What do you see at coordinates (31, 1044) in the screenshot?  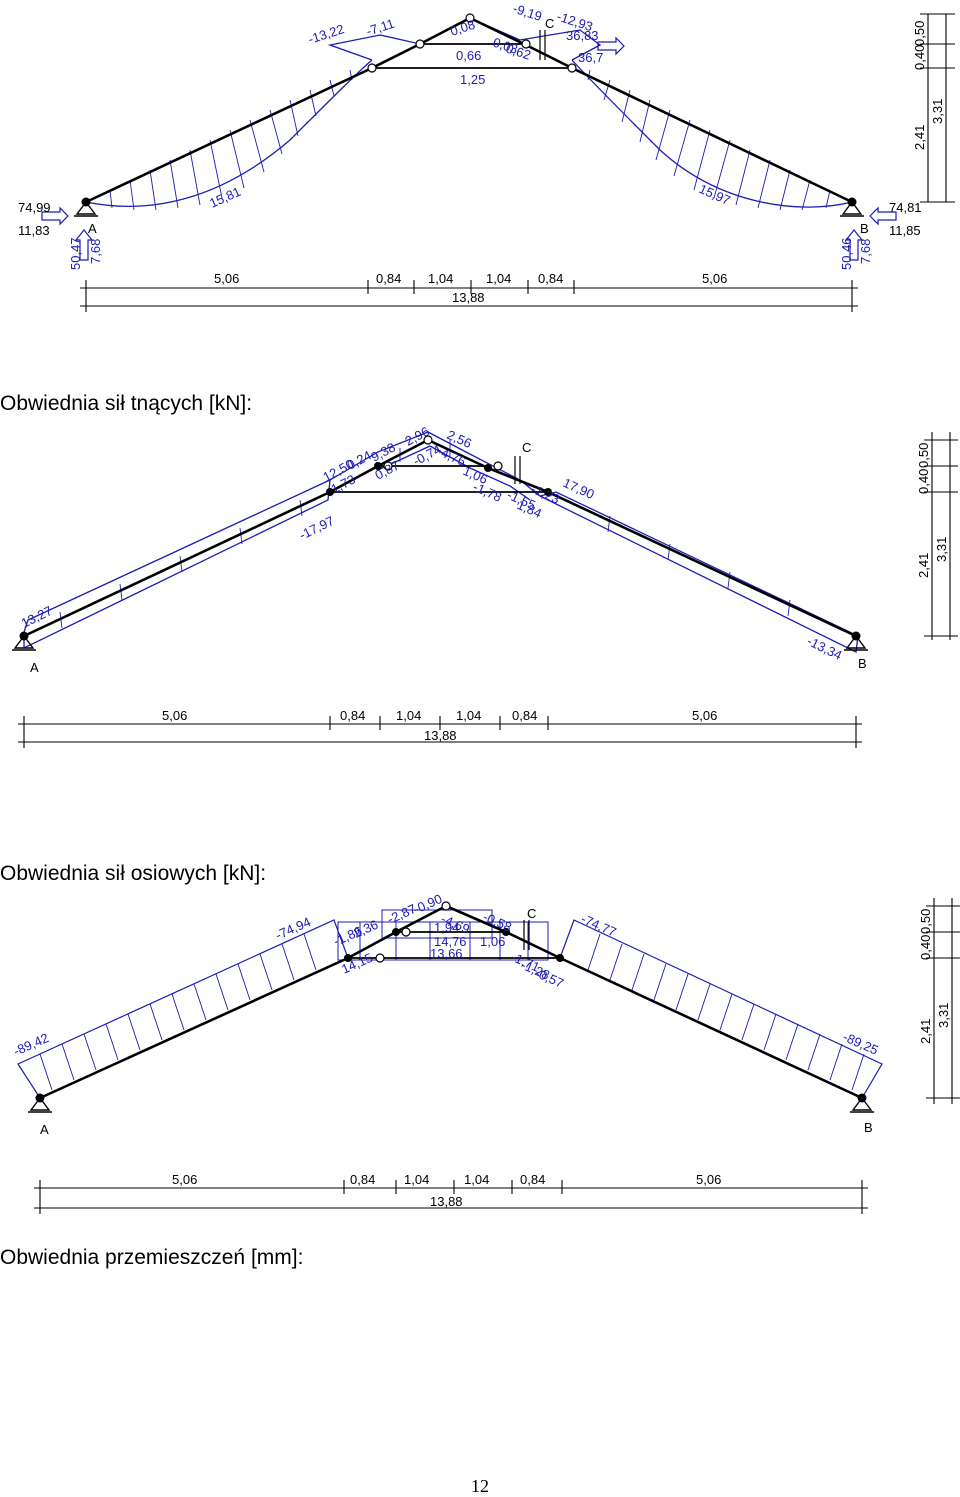 I see `axial-label: -89,42` at bounding box center [31, 1044].